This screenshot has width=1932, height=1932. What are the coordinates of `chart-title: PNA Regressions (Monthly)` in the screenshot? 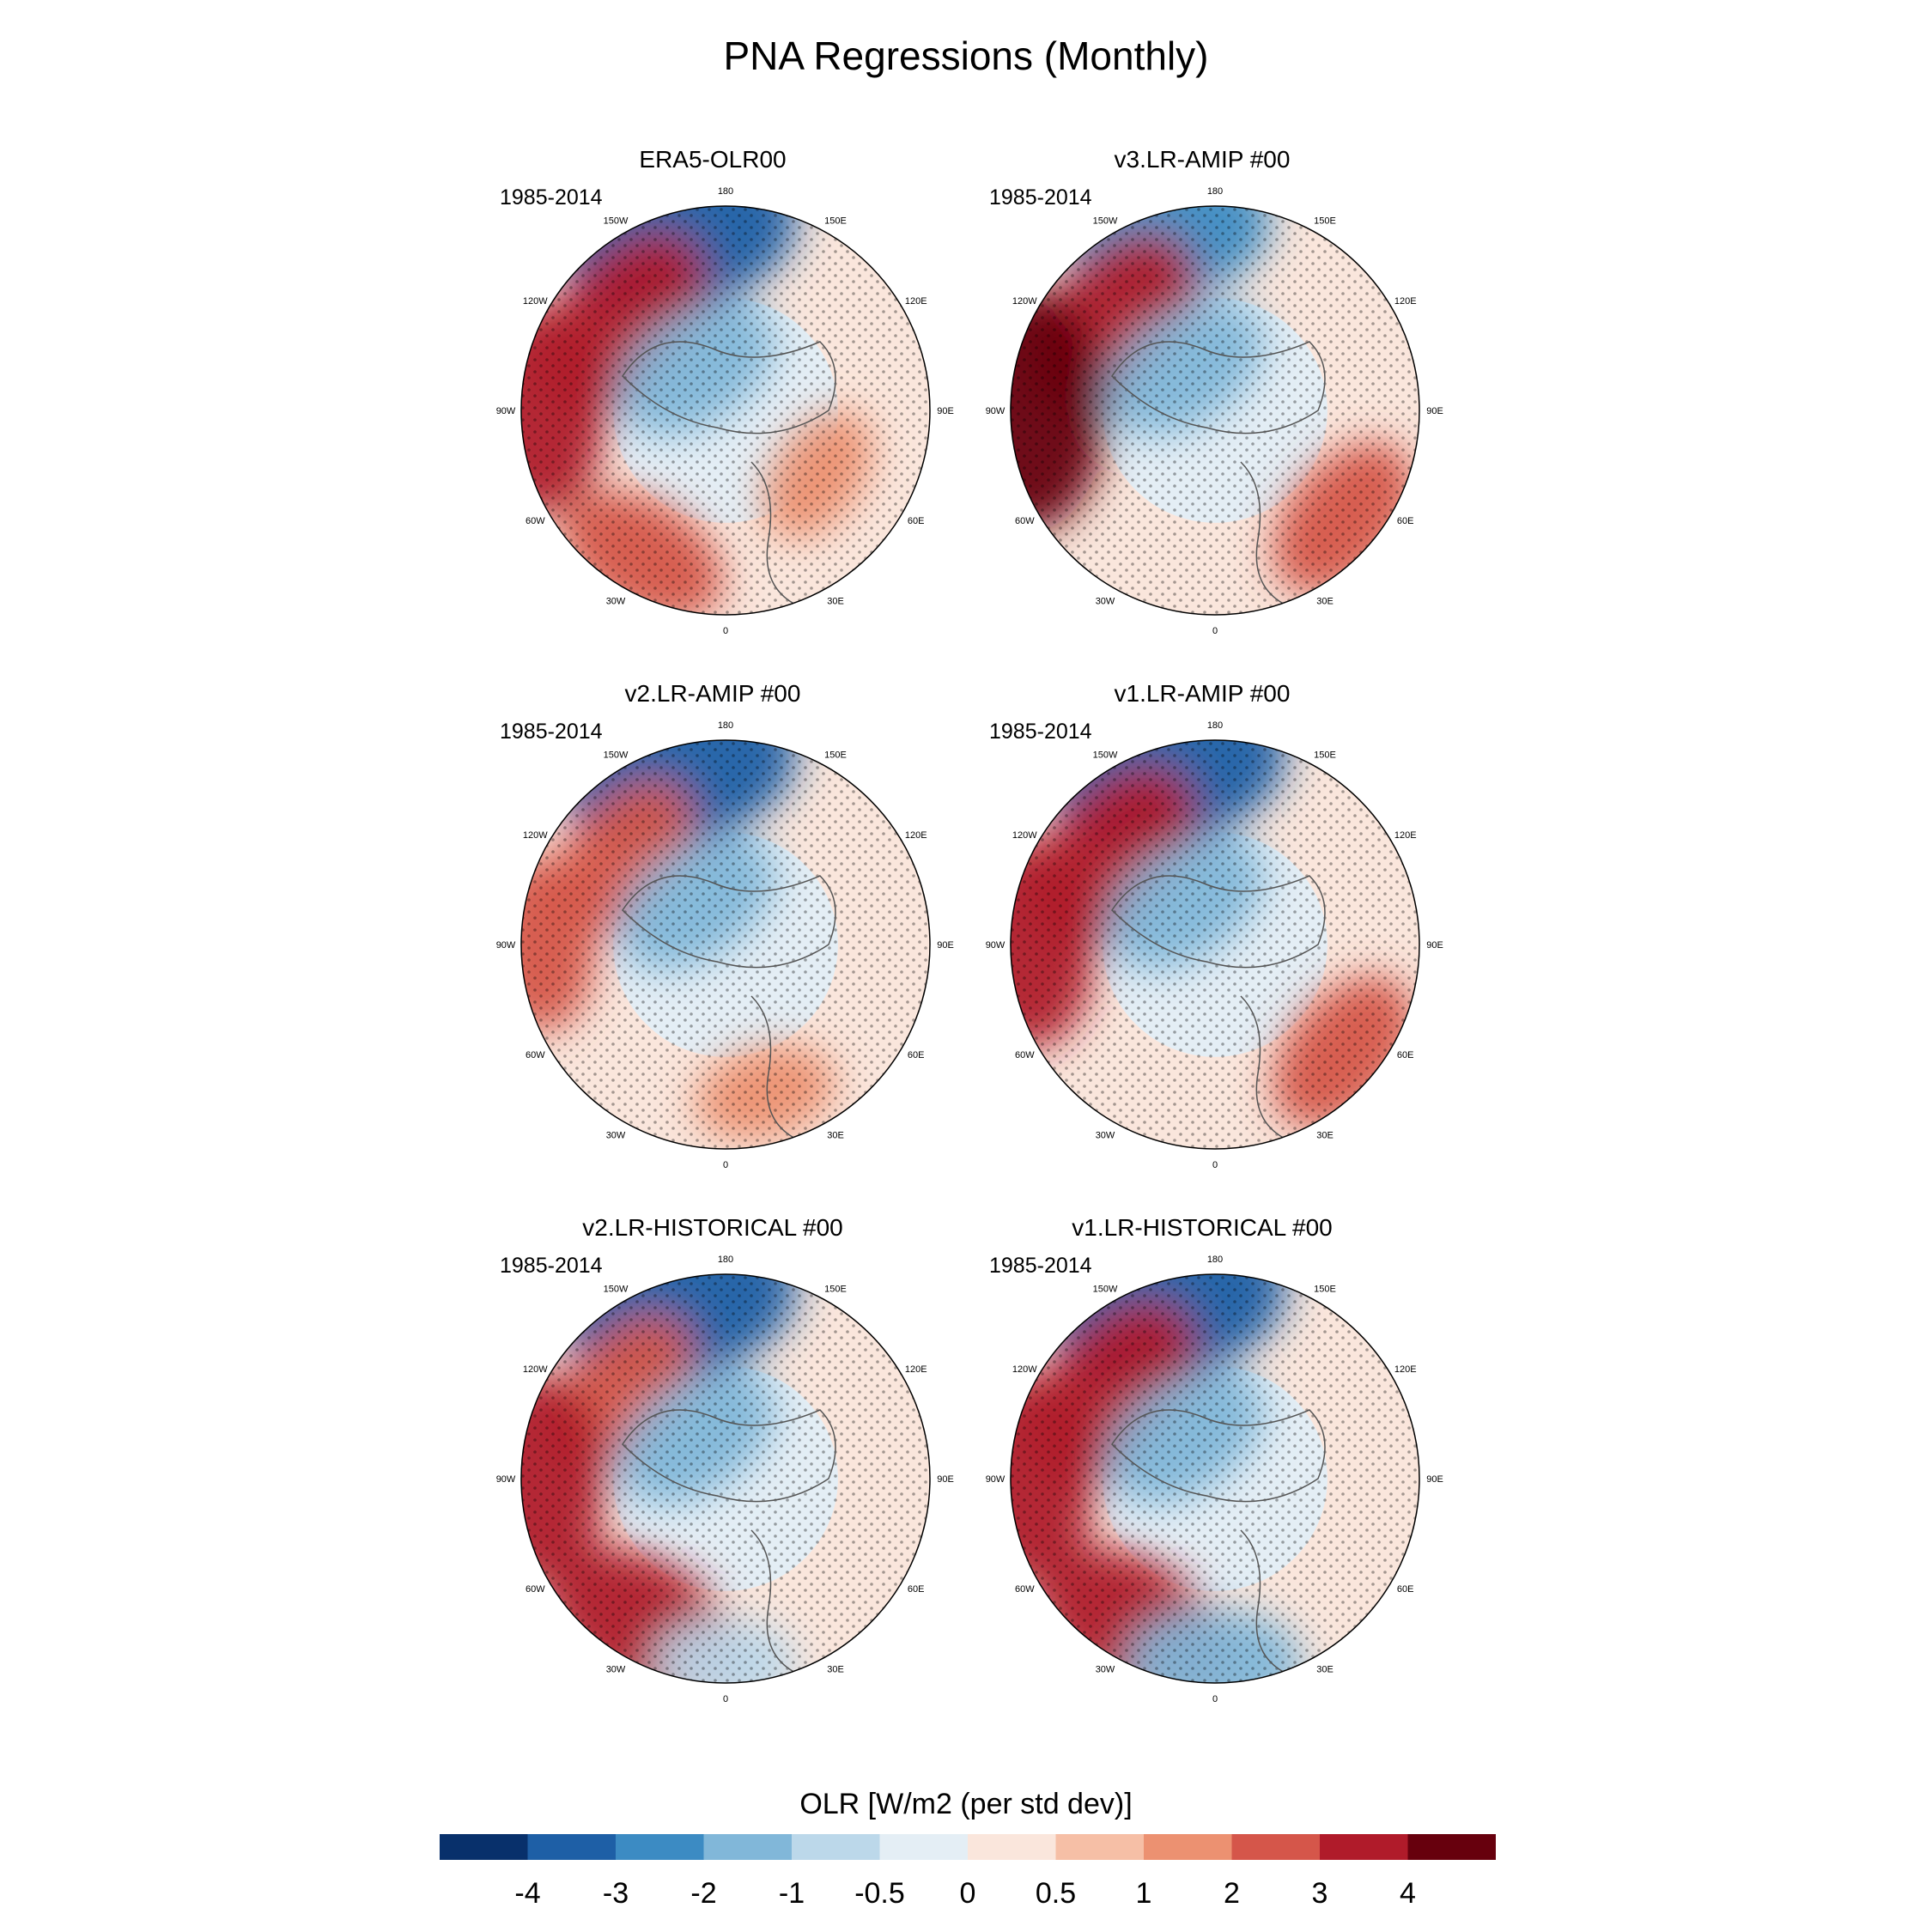 It's located at (966, 56).